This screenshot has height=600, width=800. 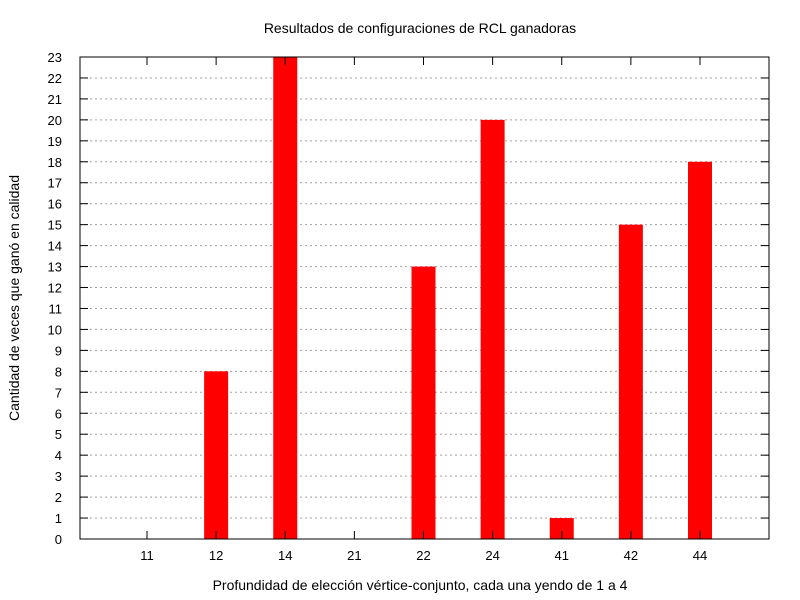 What do you see at coordinates (58, 497) in the screenshot?
I see `y-tick-label: 2` at bounding box center [58, 497].